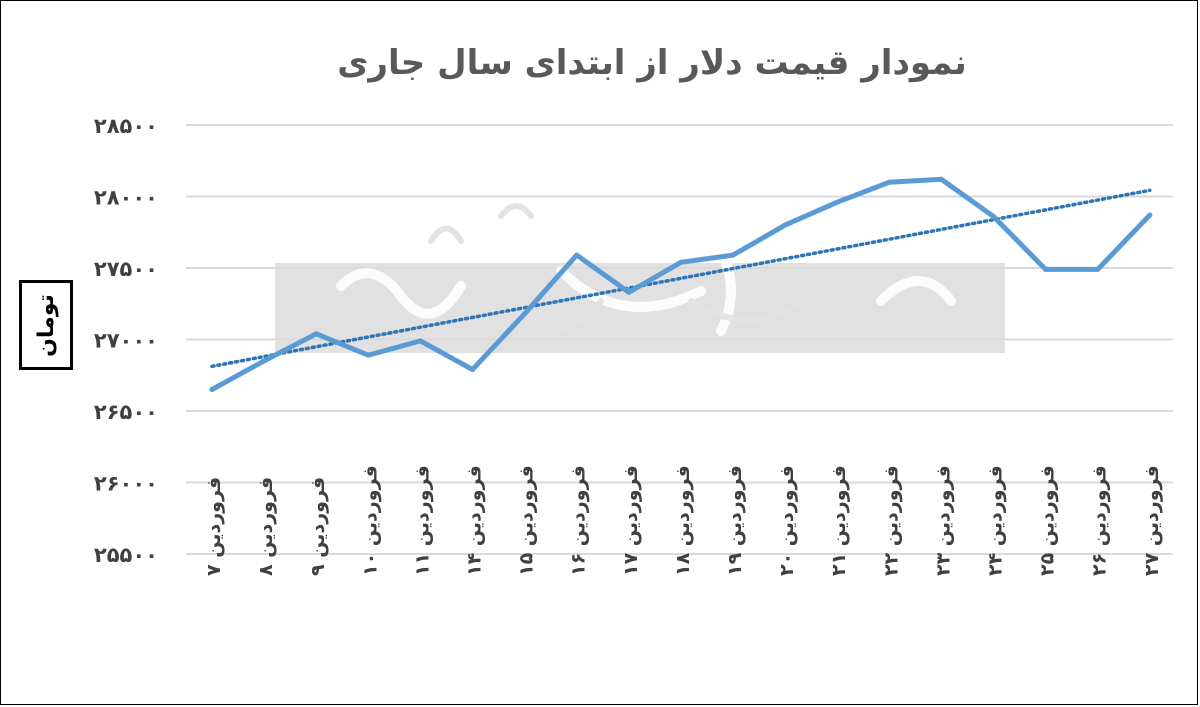 The width and height of the screenshot is (1200, 707). What do you see at coordinates (631, 520) in the screenshot?
I see `x-tick-label: فروردین ۱۷` at bounding box center [631, 520].